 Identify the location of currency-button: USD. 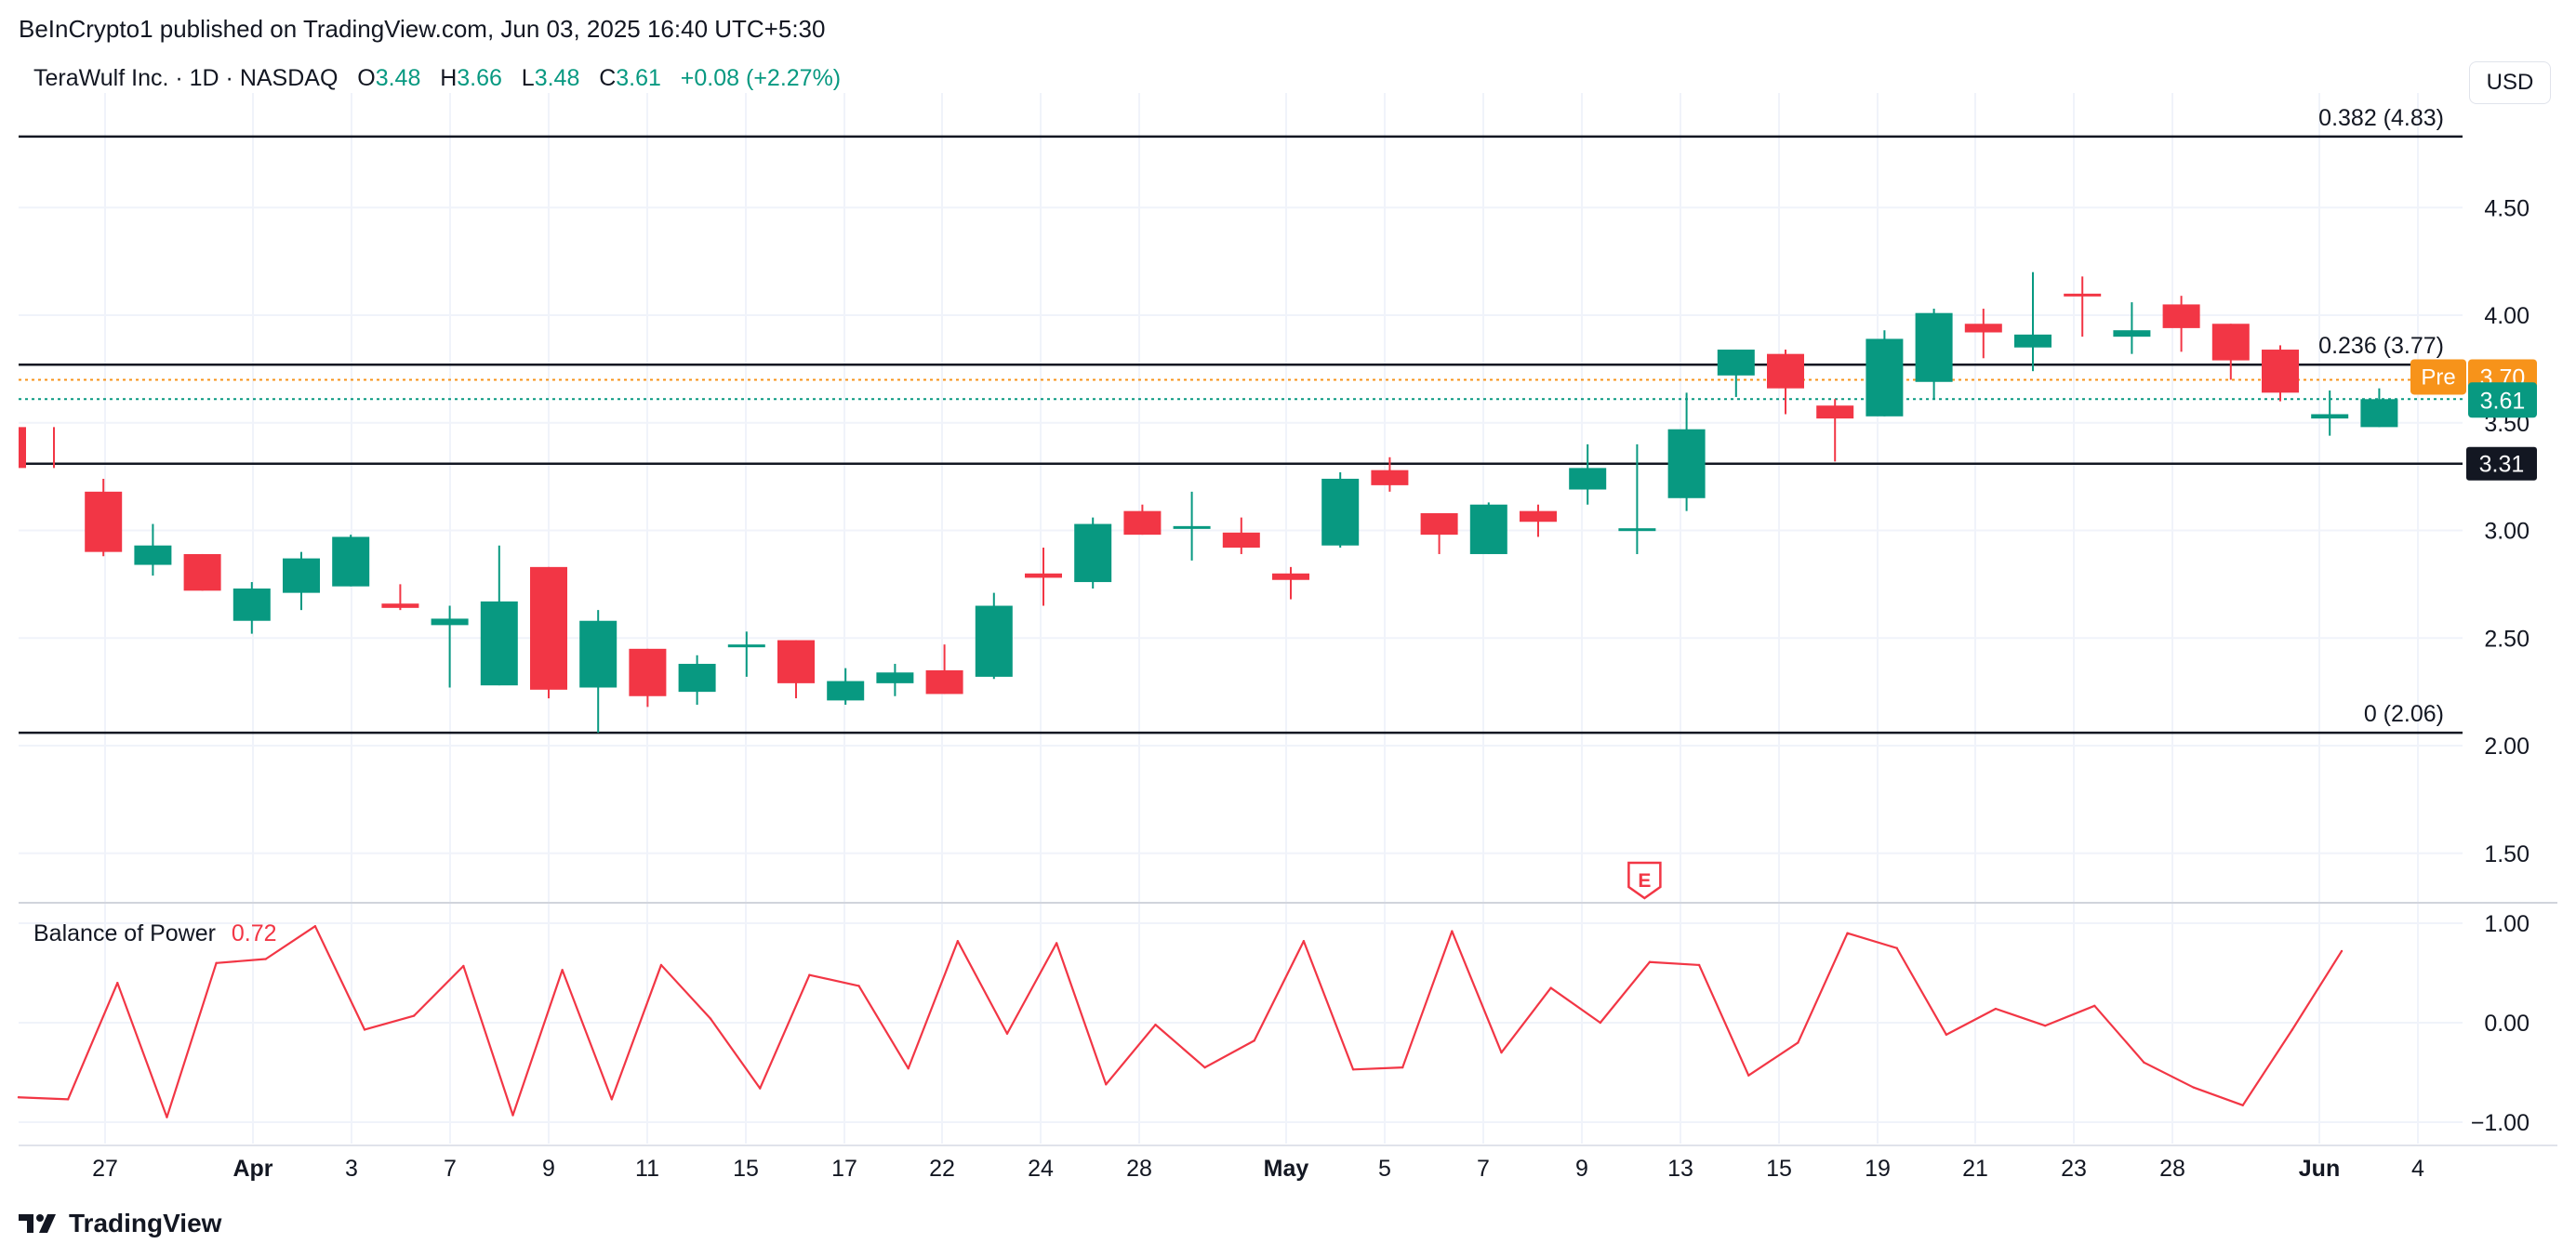
(2510, 82).